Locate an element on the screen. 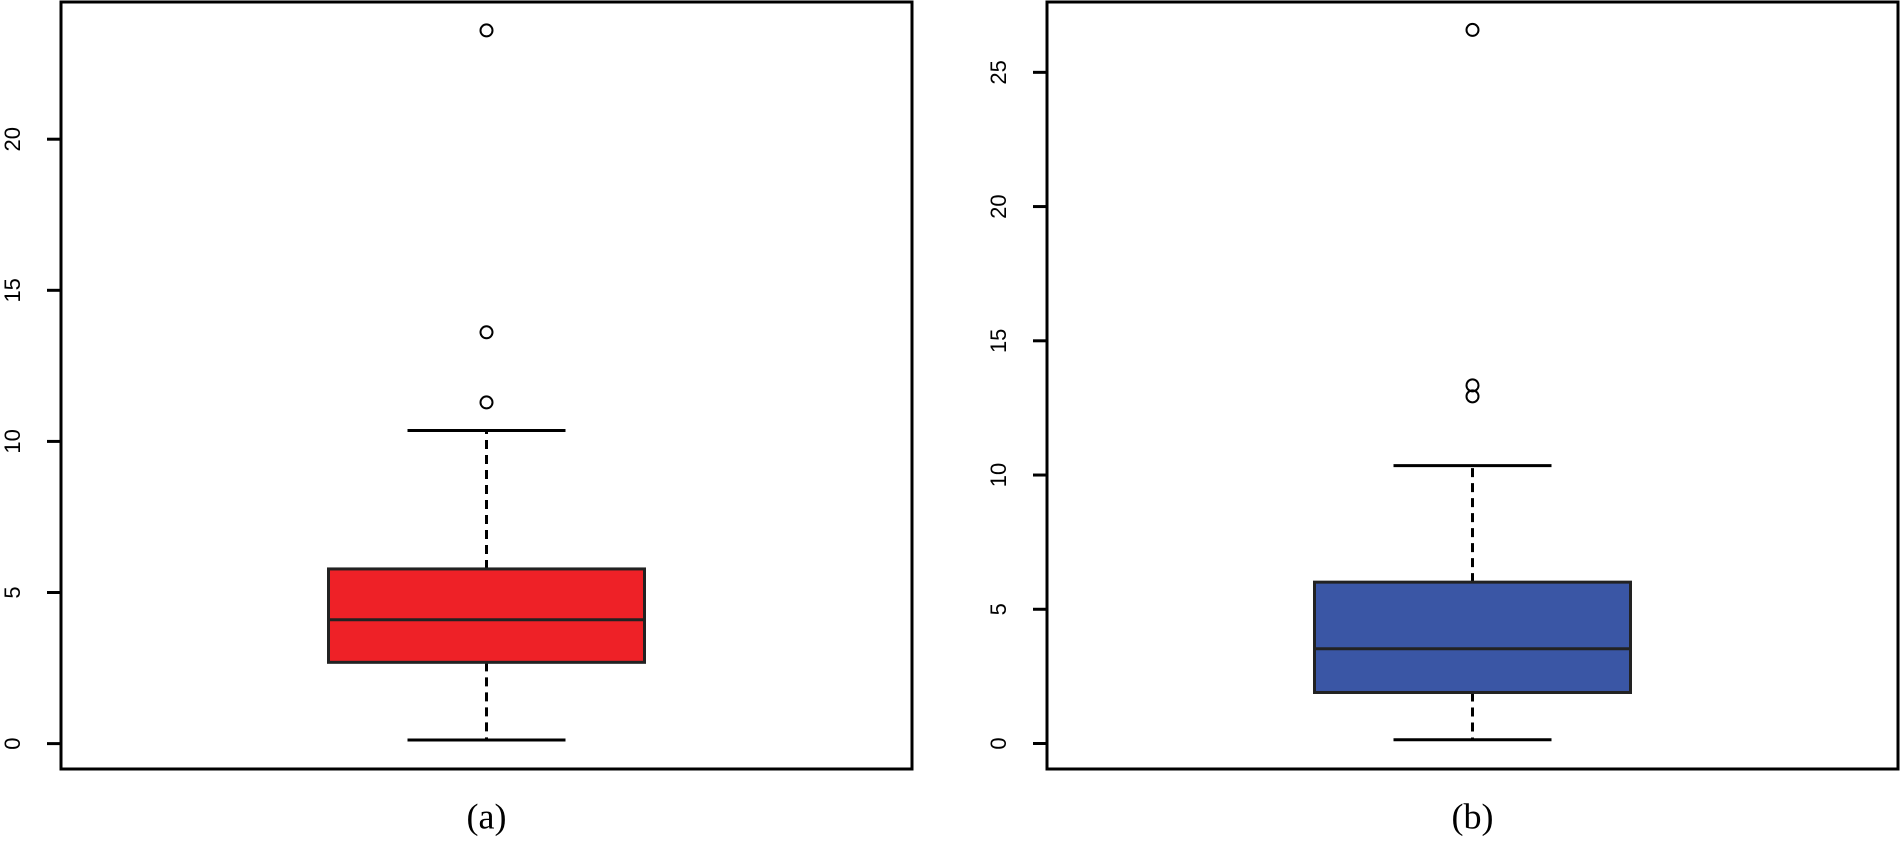  caption: (a) is located at coordinates (487, 816).